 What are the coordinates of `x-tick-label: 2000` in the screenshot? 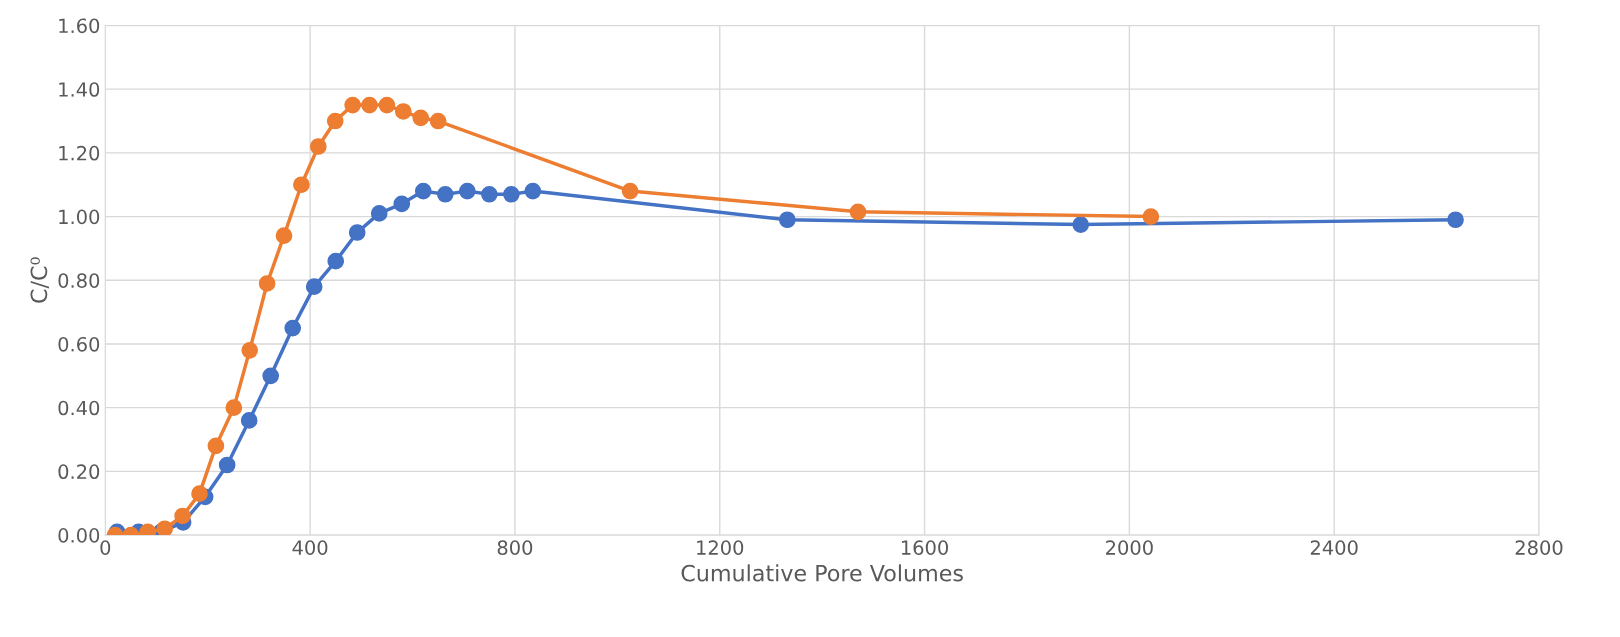 It's located at (1129, 547).